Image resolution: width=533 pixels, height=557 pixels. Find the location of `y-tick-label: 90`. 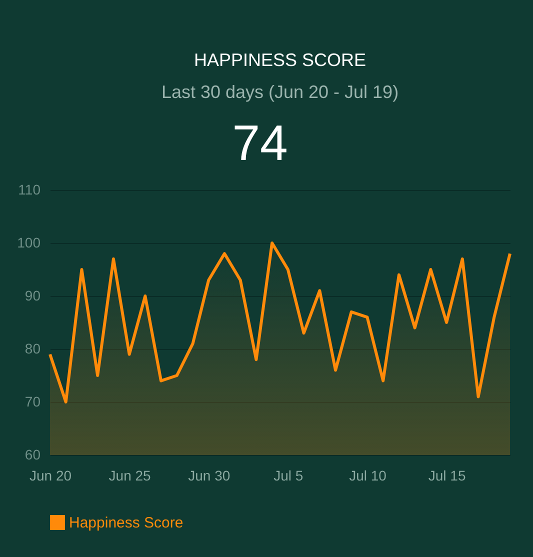

y-tick-label: 90 is located at coordinates (32, 296).